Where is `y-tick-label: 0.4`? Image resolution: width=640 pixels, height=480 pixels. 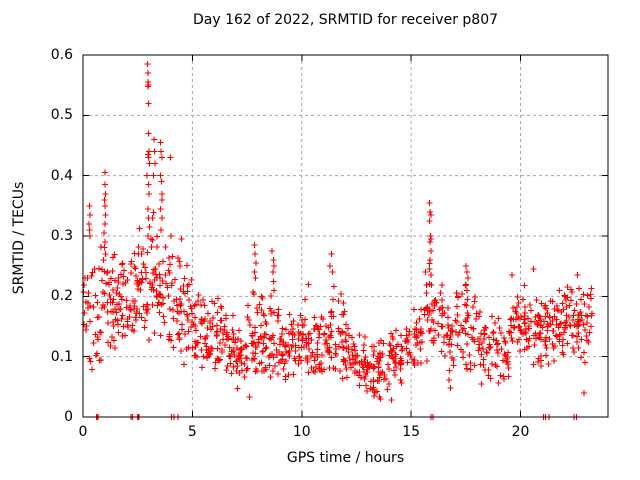
y-tick-label: 0.4 is located at coordinates (61, 175).